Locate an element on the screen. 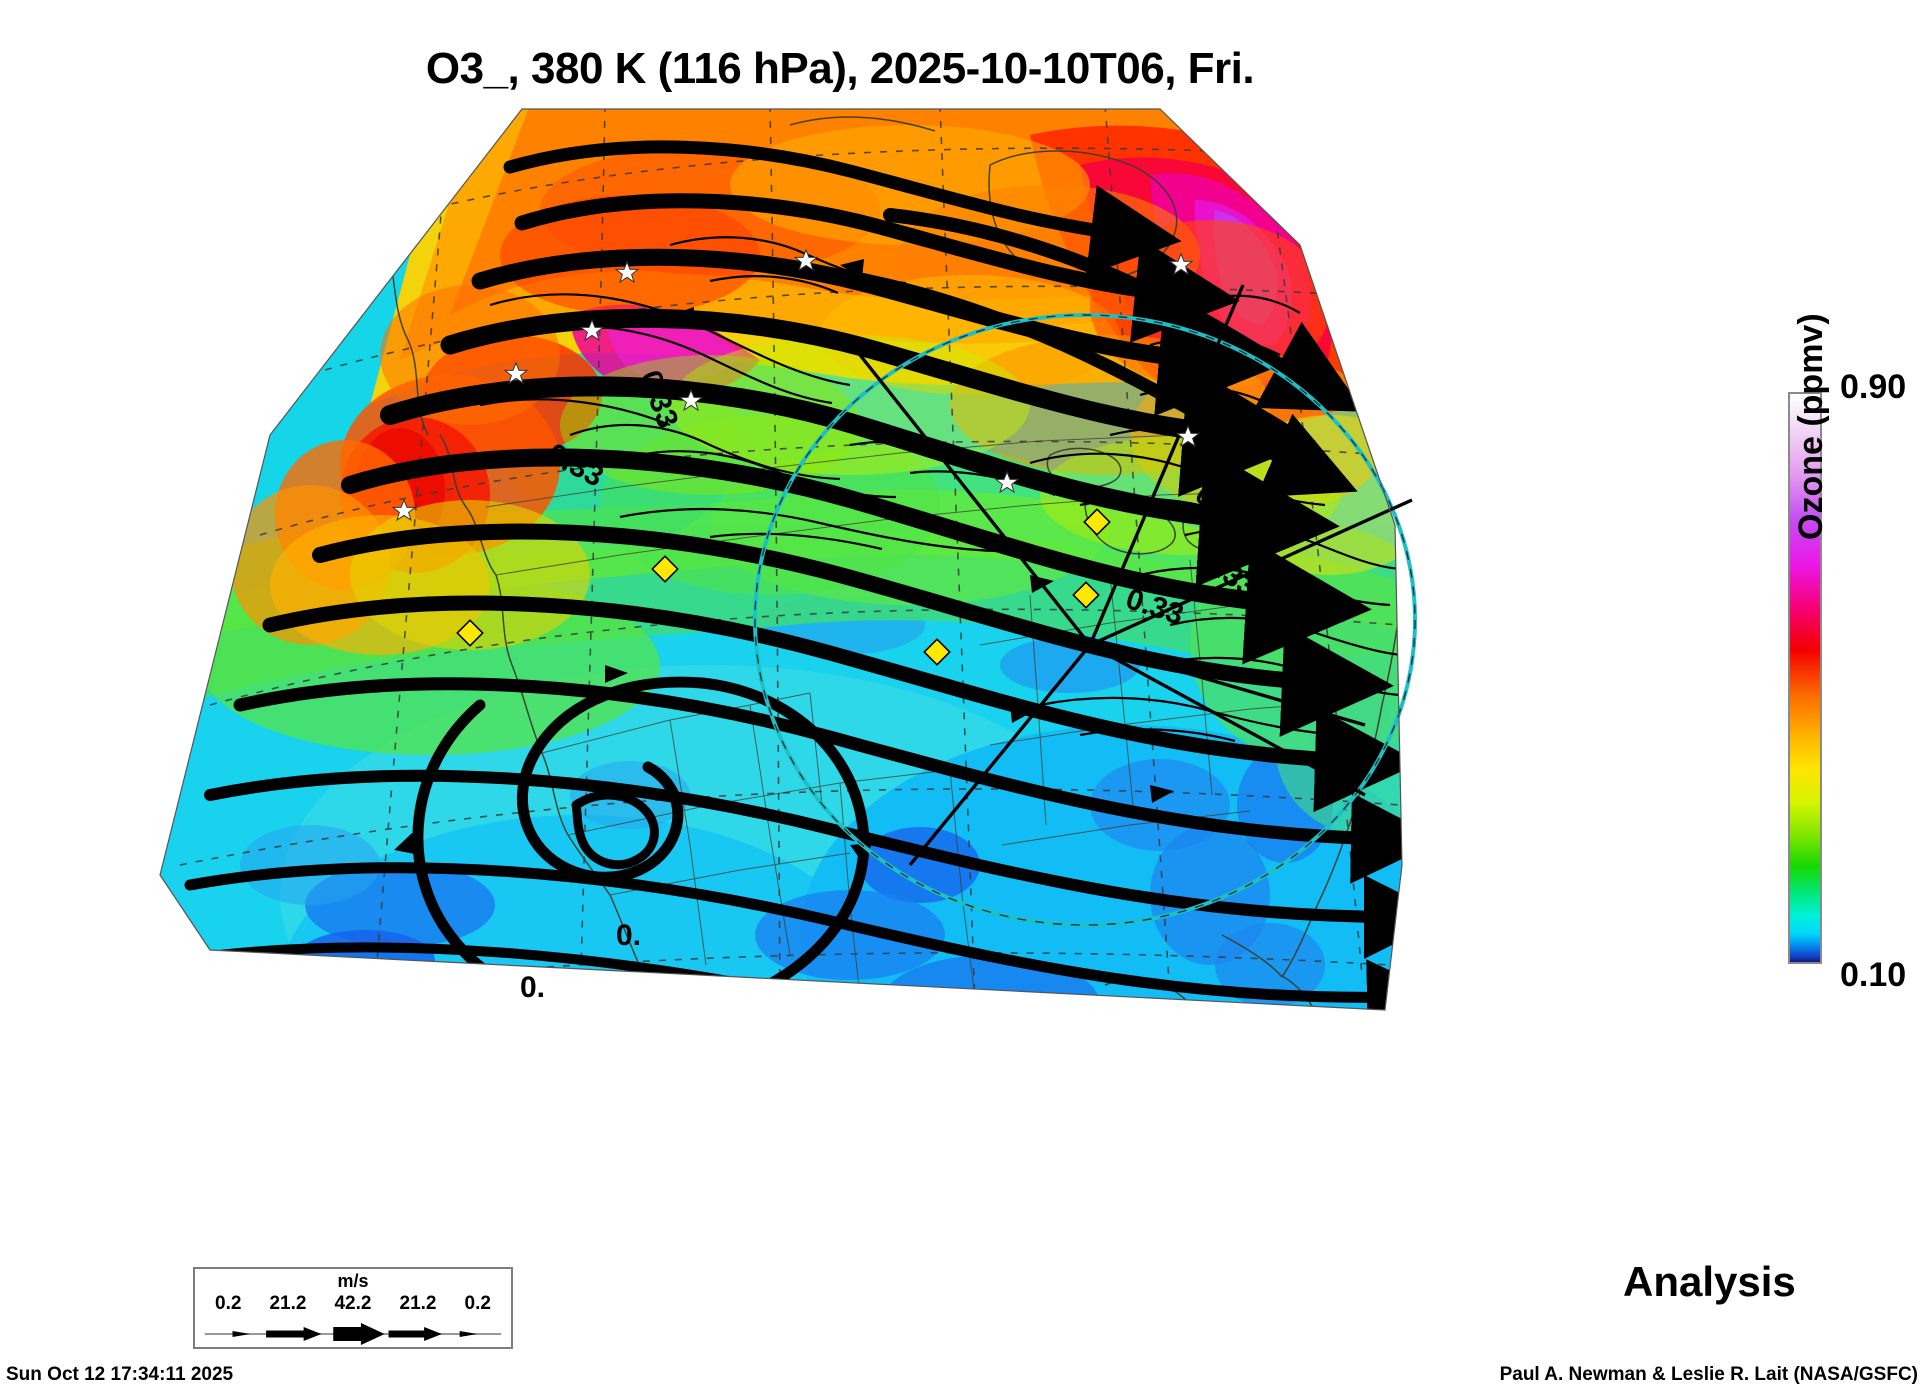  colorbar-max-label: 0.90 is located at coordinates (1873, 387).